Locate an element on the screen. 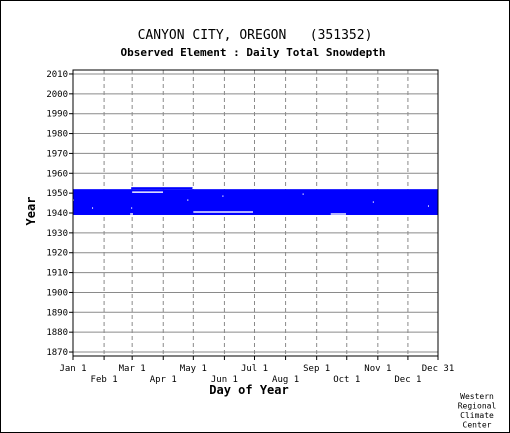 The width and height of the screenshot is (510, 433). credit-line: Western is located at coordinates (477, 396).